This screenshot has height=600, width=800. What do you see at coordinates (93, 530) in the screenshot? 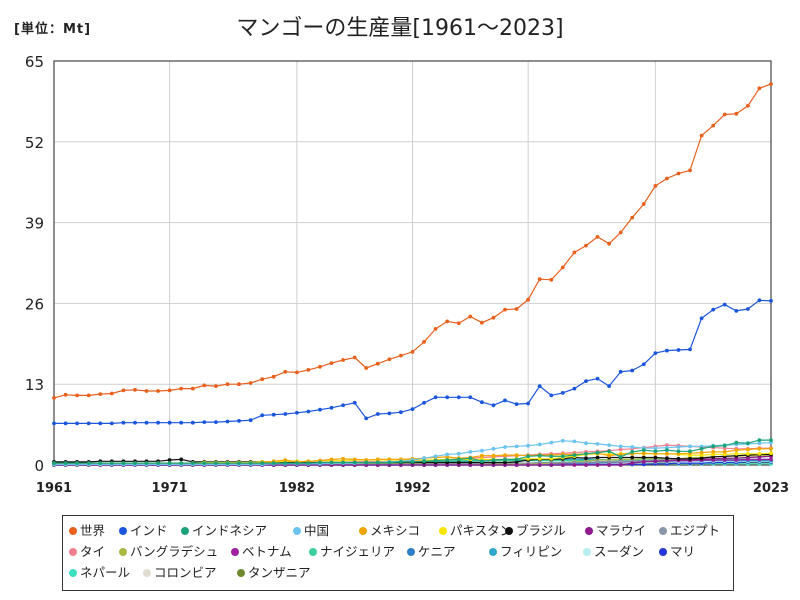
I see `legend-label: 世界` at bounding box center [93, 530].